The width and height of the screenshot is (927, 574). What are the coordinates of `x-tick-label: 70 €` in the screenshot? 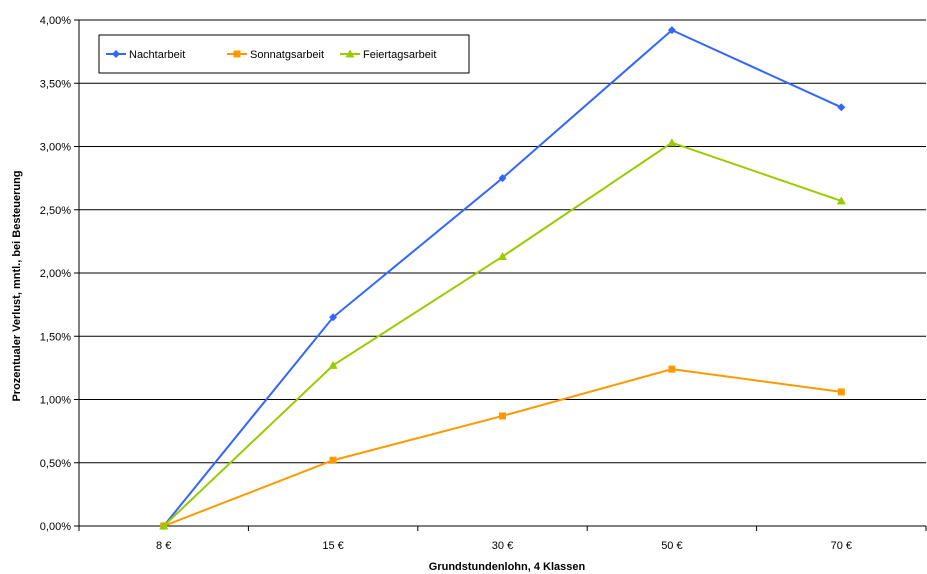 It's located at (841, 546).